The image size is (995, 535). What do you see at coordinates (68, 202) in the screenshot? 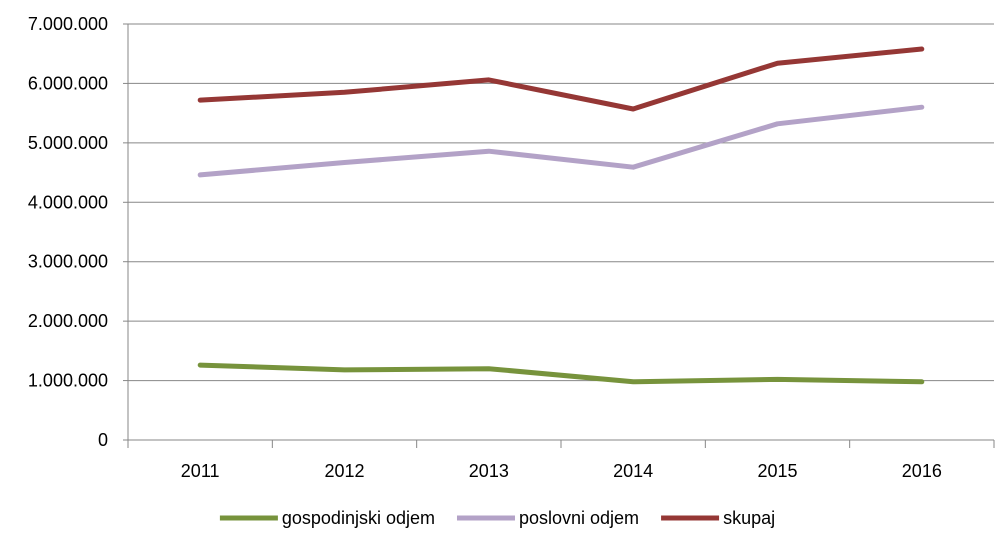
I see `y-tick-label: 4.000.000` at bounding box center [68, 202].